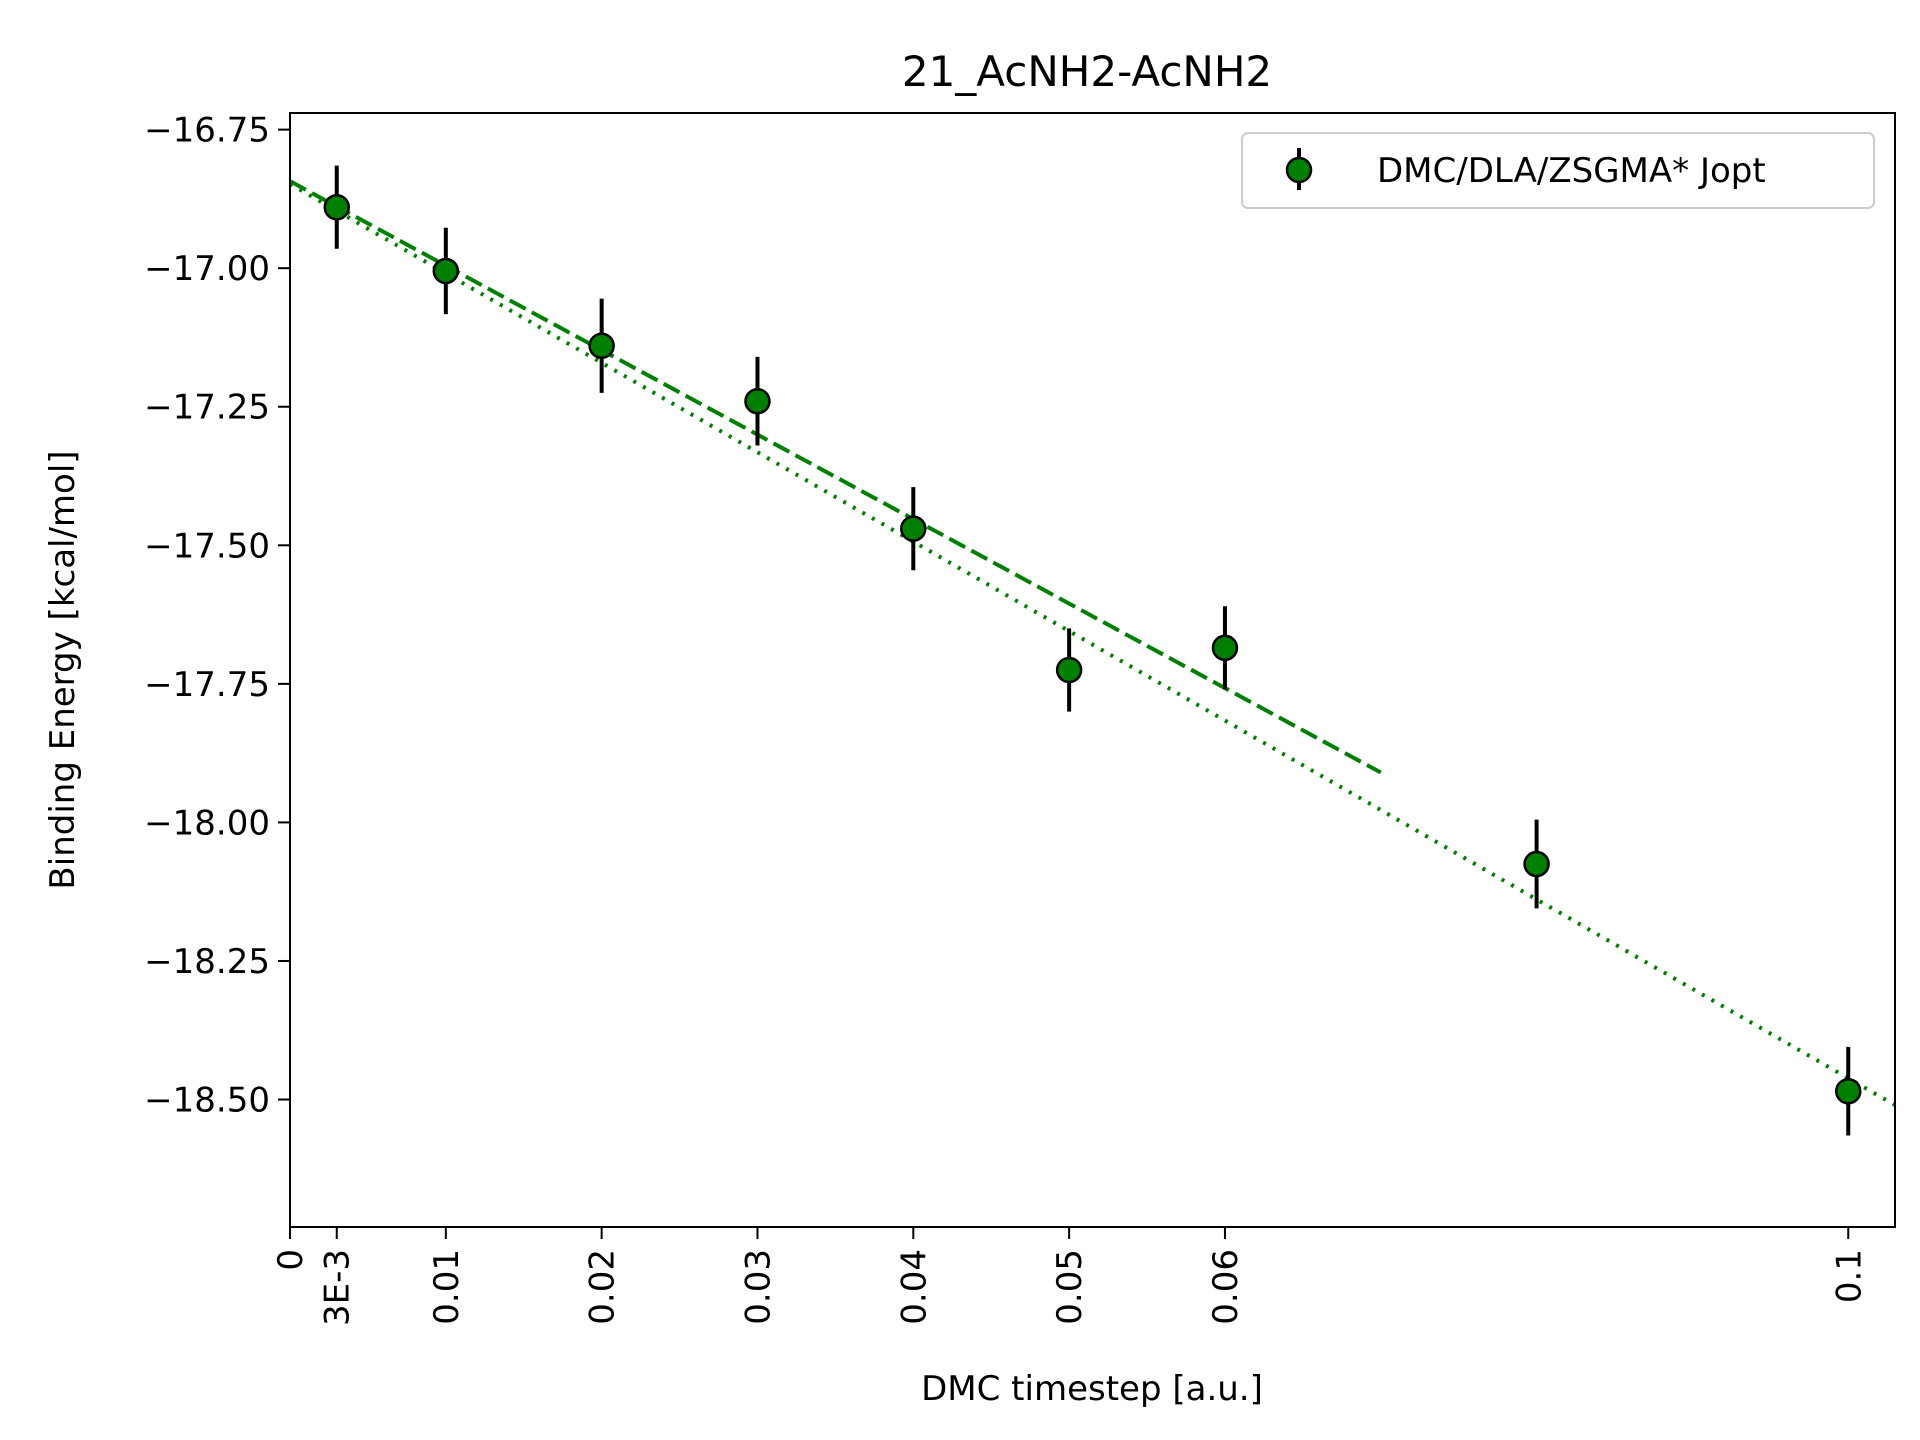  Describe the element at coordinates (207, 823) in the screenshot. I see `y-tick-label: −18.00` at that location.